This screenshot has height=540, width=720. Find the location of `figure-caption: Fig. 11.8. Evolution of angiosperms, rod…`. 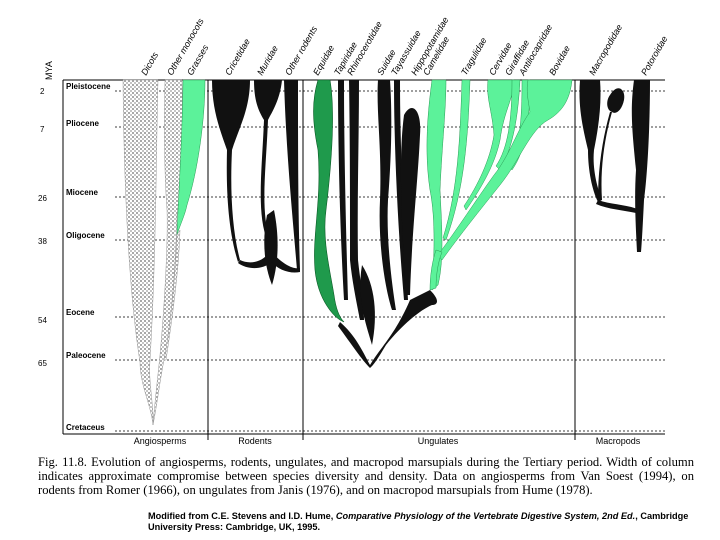

figure-caption: Fig. 11.8. Evolution of angiosperms, rod… is located at coordinates (366, 476).